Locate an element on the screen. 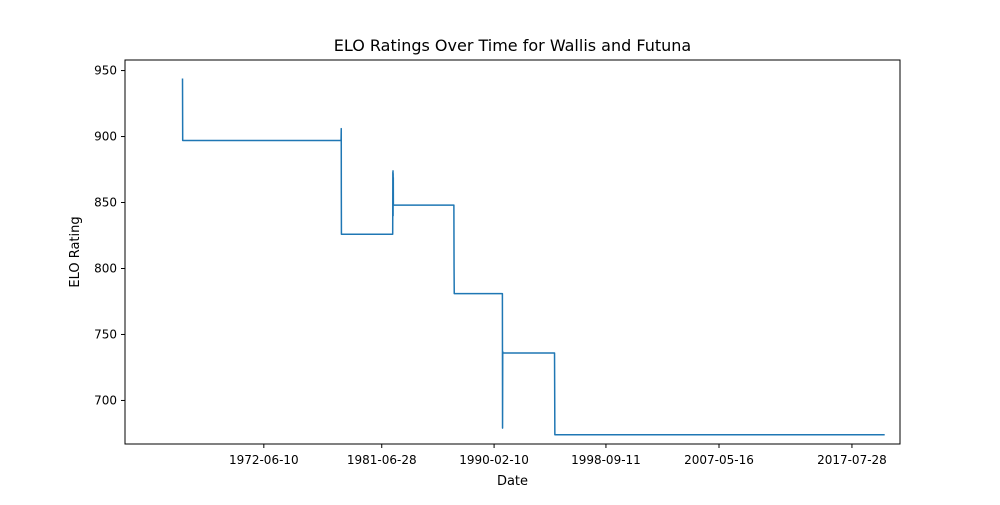 Image resolution: width=1000 pixels, height=505 pixels. y-tick-label: 950 is located at coordinates (105, 71).